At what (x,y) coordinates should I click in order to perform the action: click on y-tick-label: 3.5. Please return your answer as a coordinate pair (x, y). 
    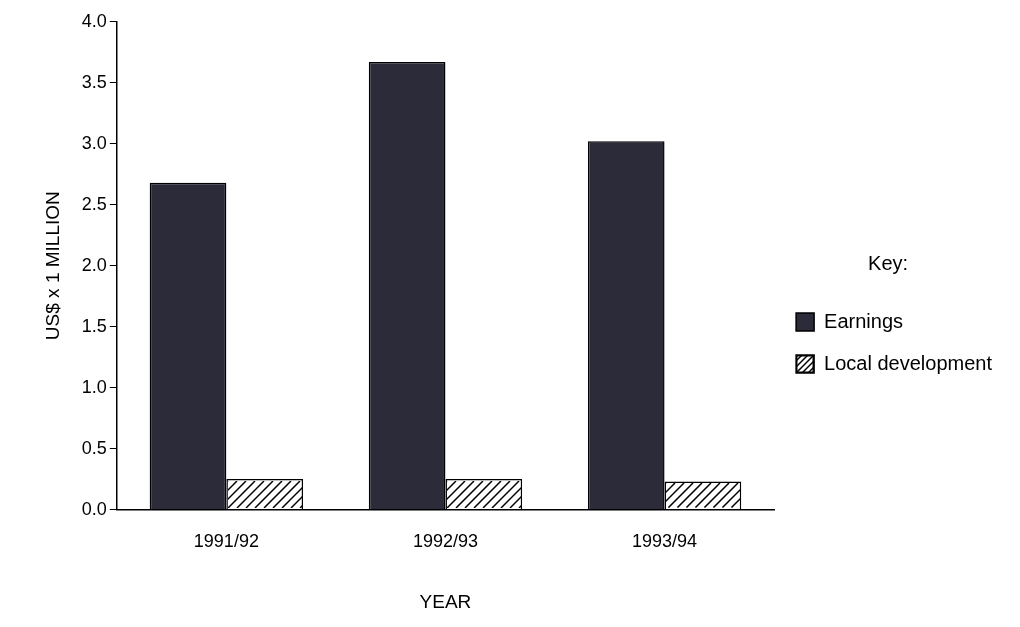
    Looking at the image, I should click on (94, 81).